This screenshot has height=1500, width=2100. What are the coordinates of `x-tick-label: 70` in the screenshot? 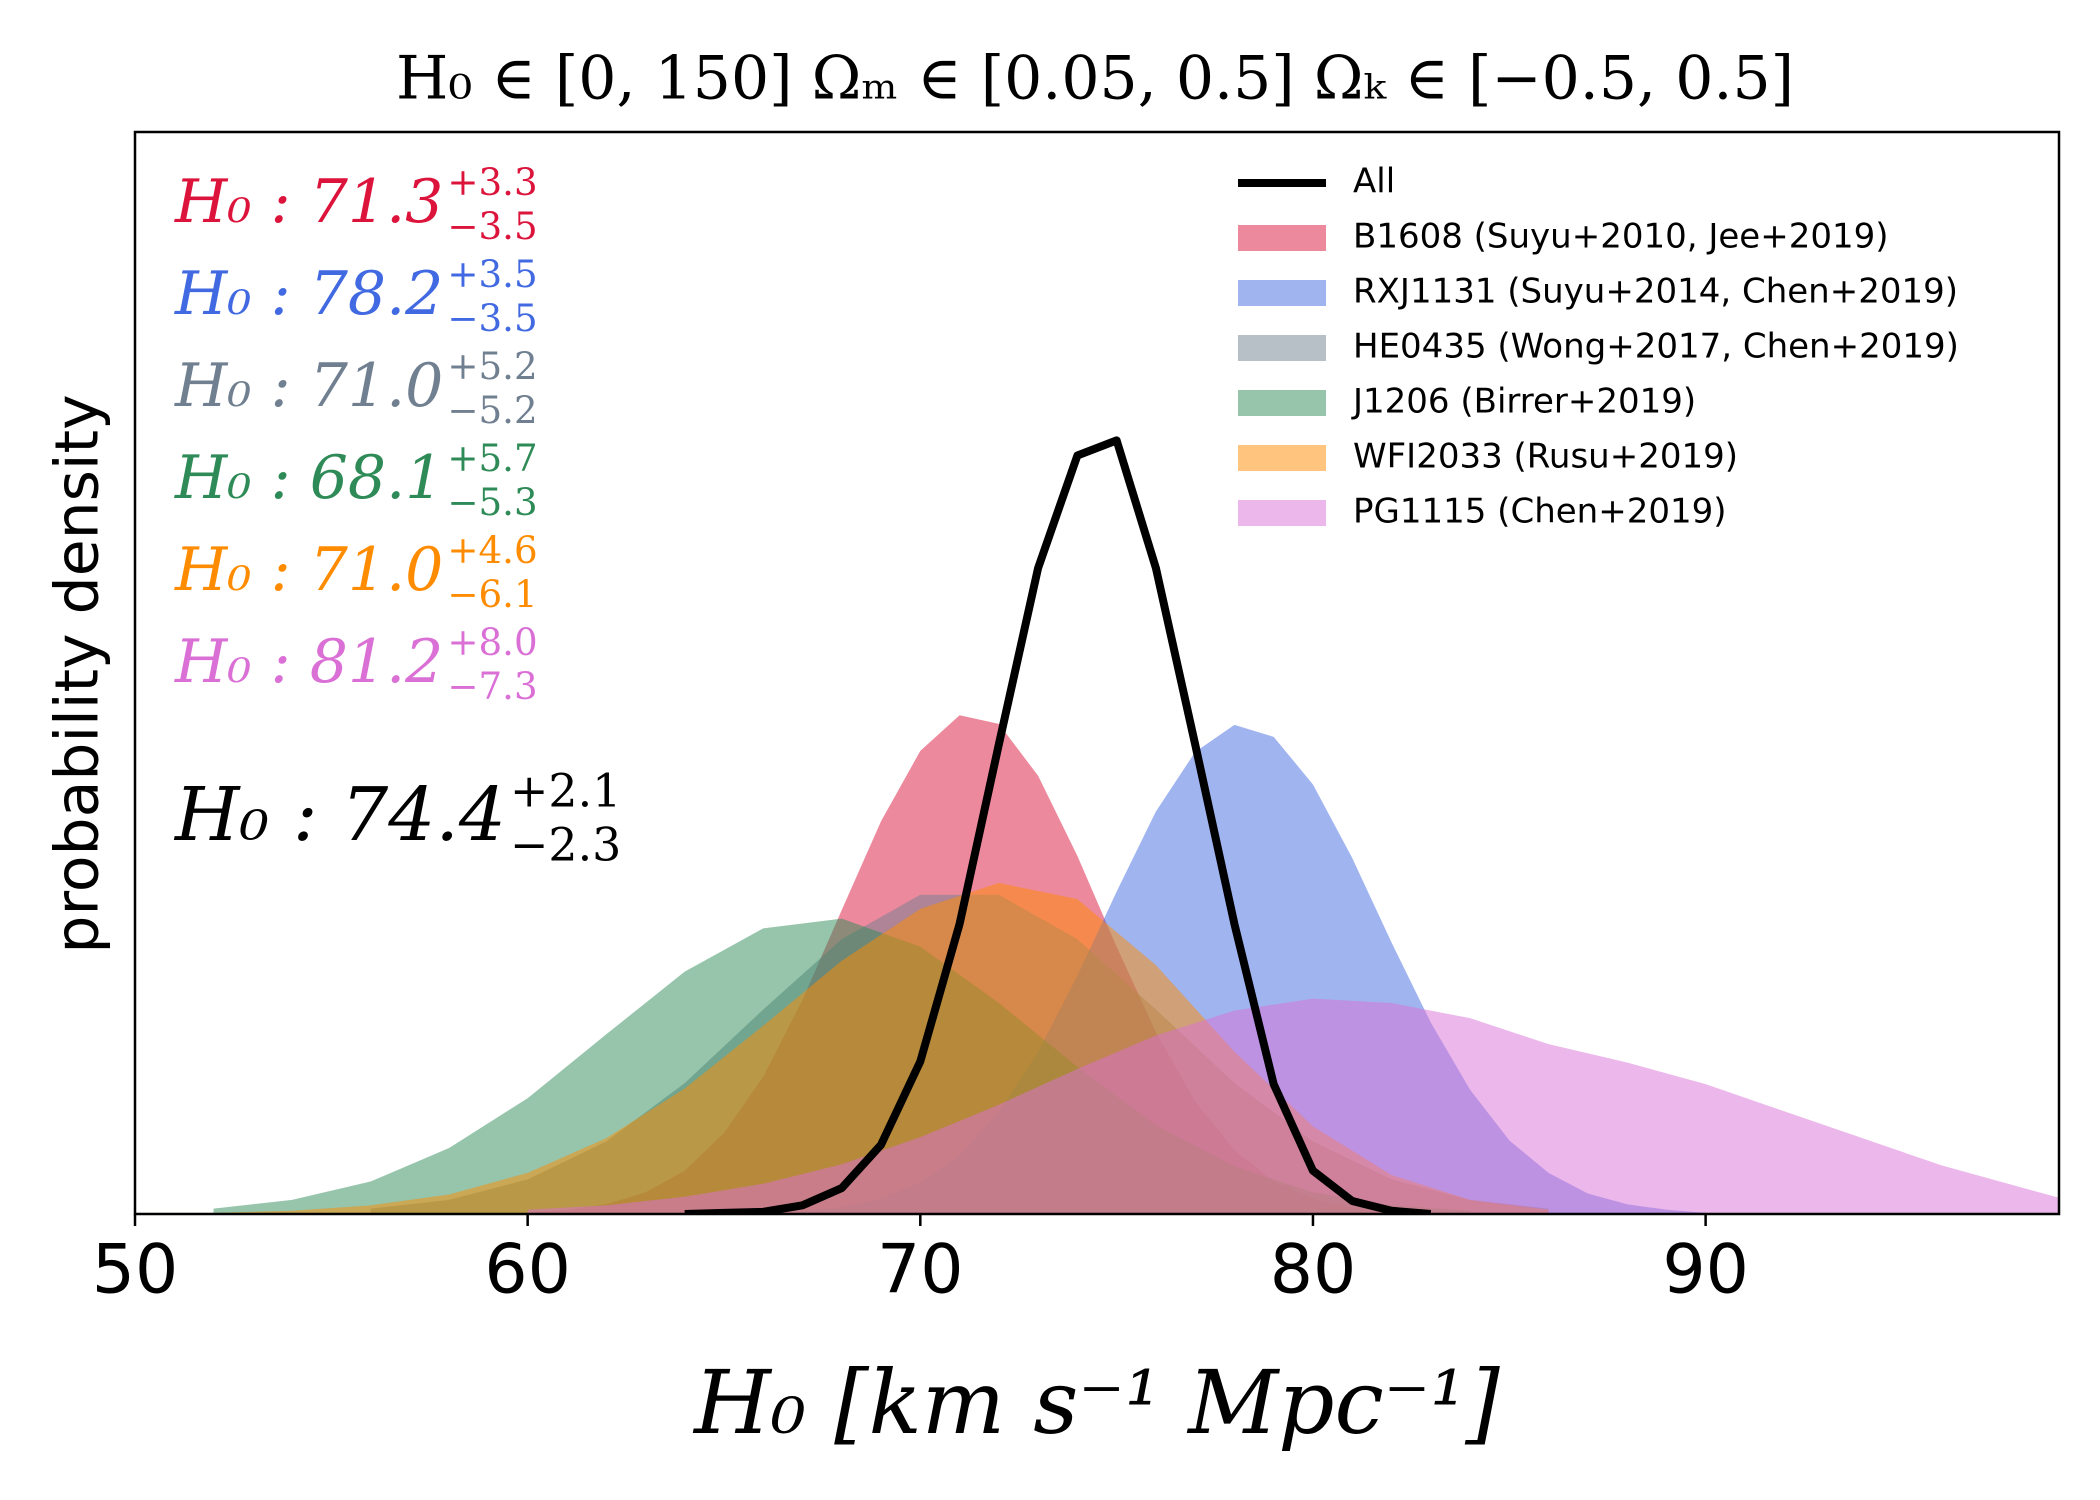 It's located at (920, 1270).